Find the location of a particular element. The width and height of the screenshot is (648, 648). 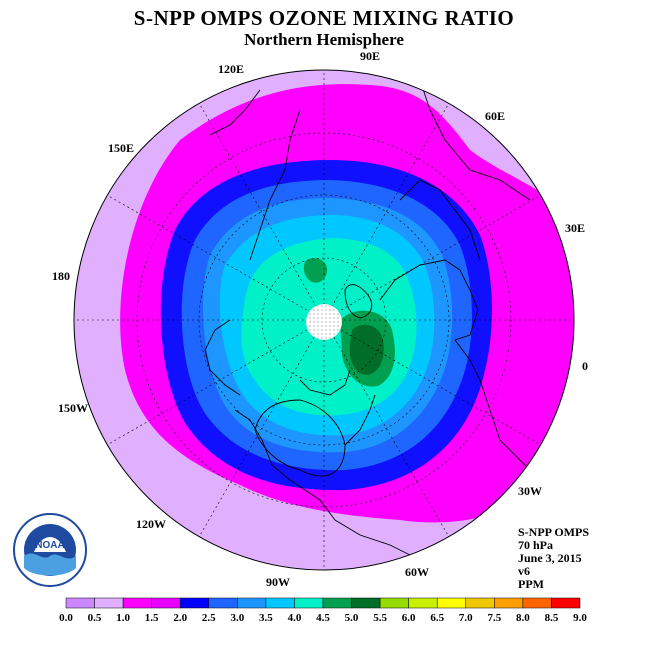

lon-label-150w: 150W is located at coordinates (73, 408).